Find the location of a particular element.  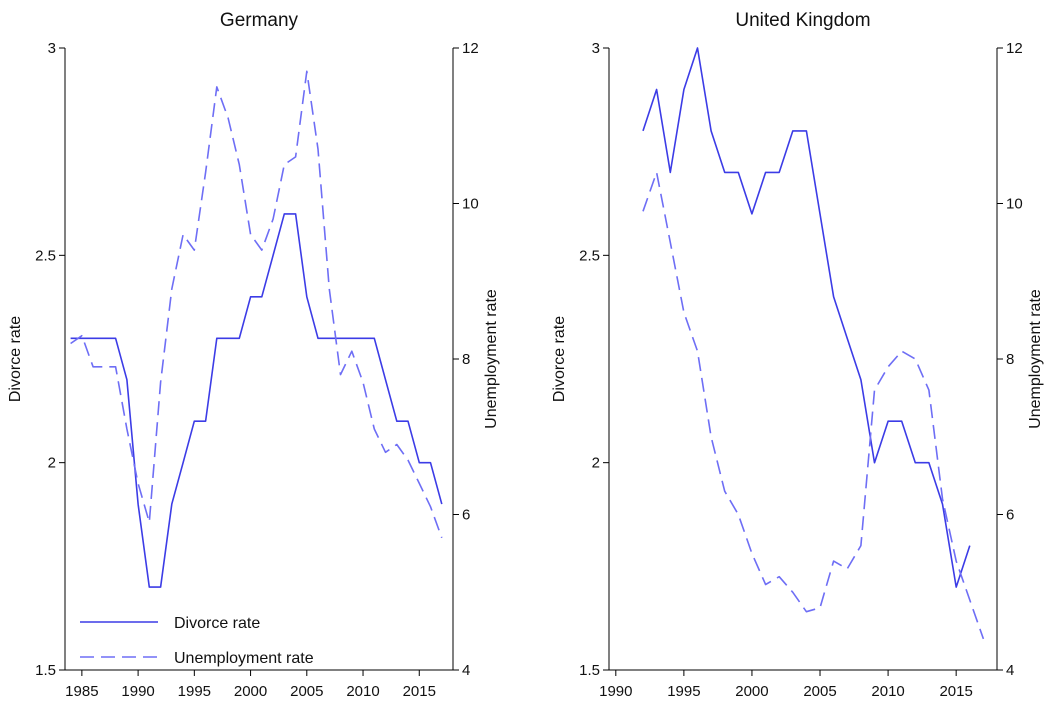

chart-title: Germany is located at coordinates (259, 20).